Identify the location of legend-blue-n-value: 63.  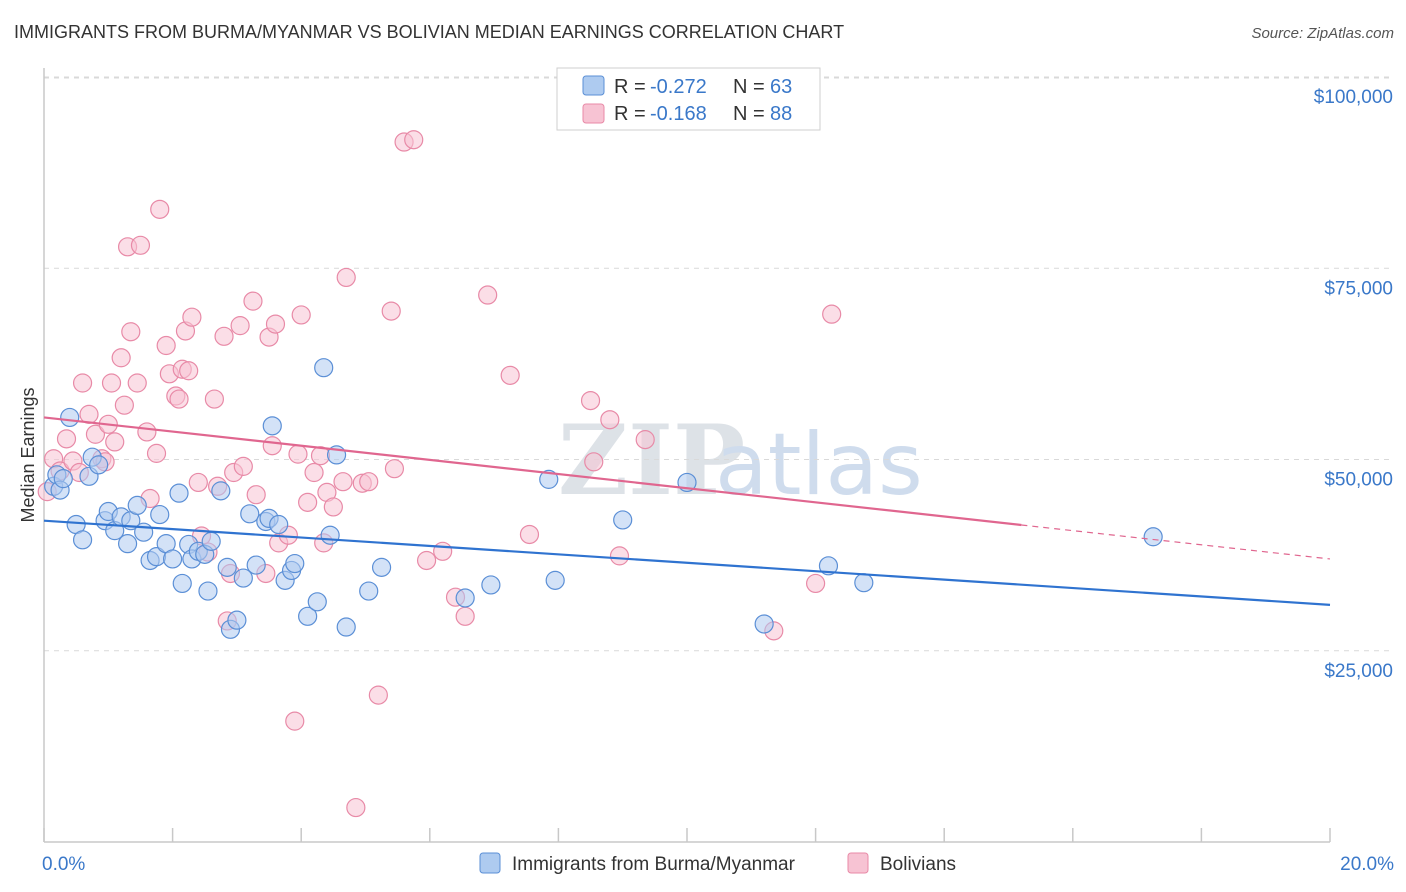
(781, 87).